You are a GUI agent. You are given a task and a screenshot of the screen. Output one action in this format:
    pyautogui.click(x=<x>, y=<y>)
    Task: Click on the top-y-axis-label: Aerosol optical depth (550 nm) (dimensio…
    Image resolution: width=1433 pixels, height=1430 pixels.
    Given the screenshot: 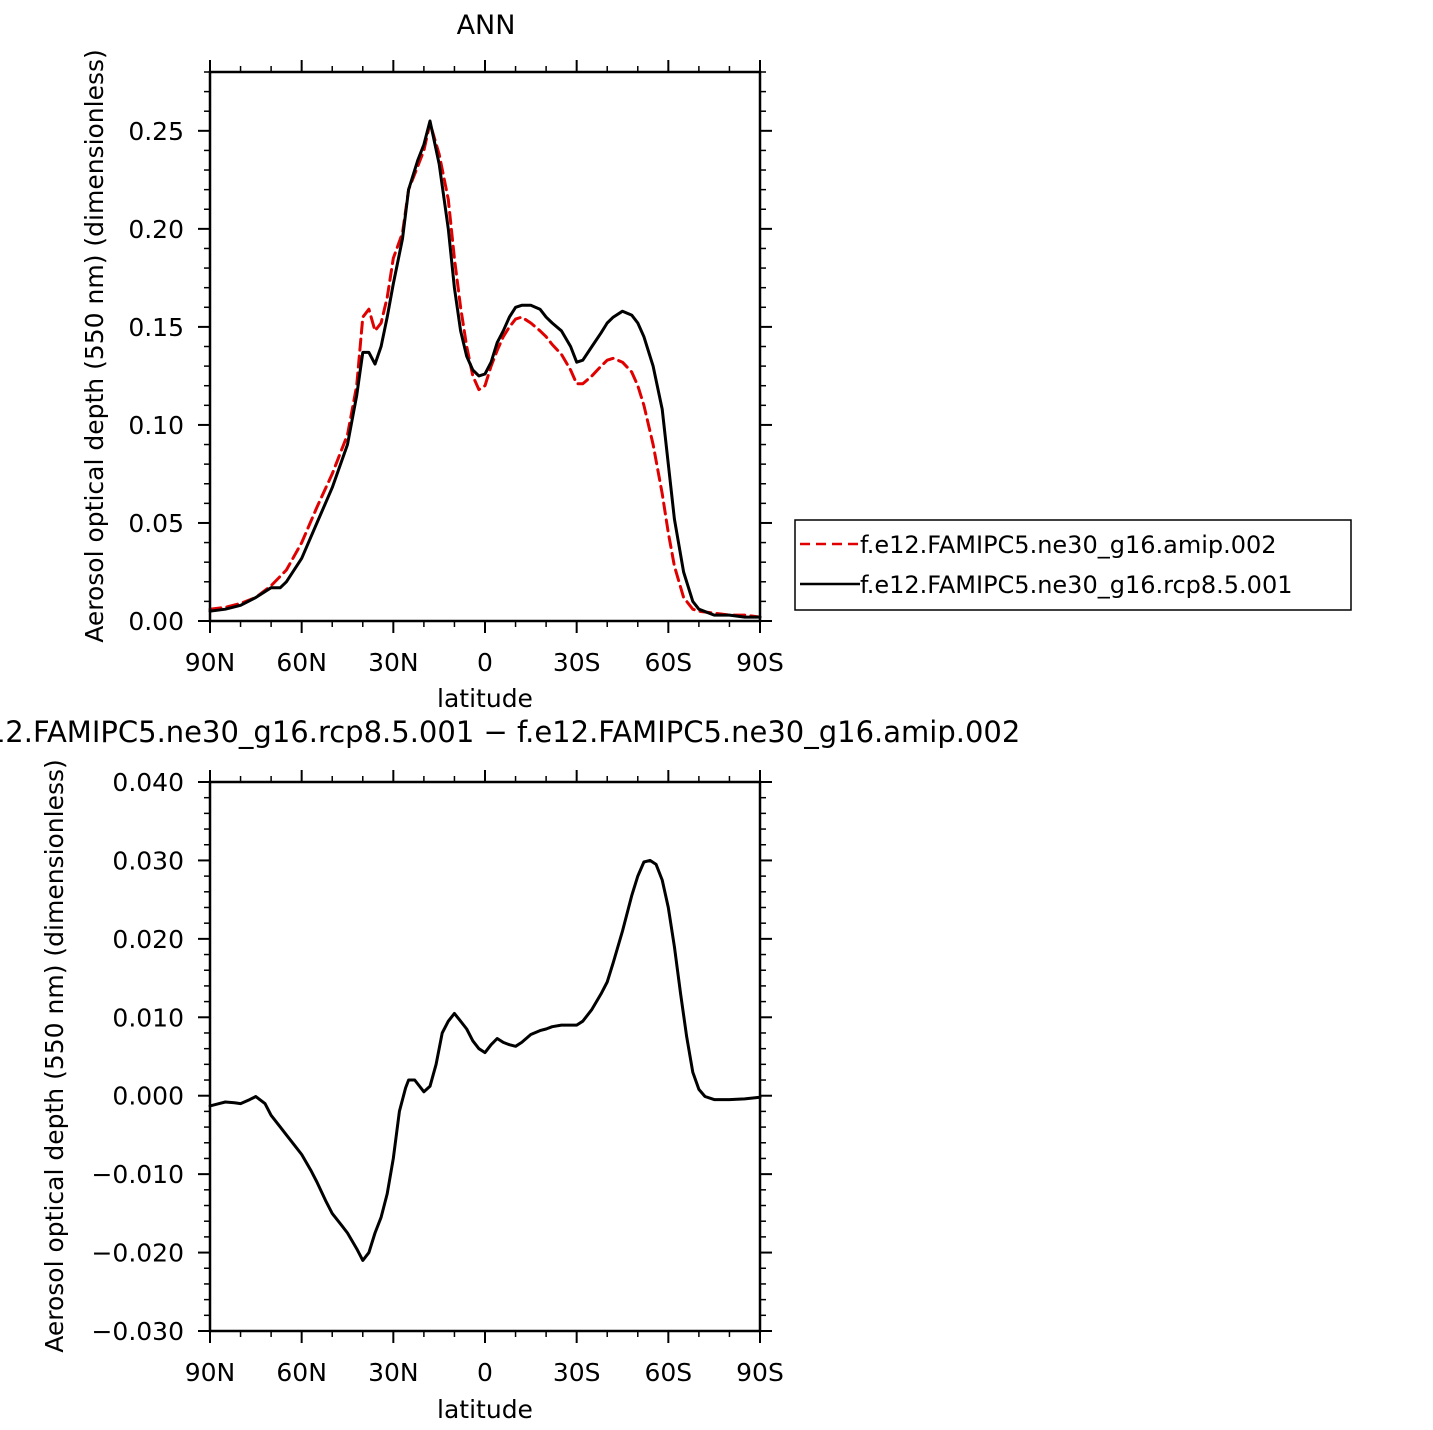 What is the action you would take?
    pyautogui.click(x=94, y=346)
    